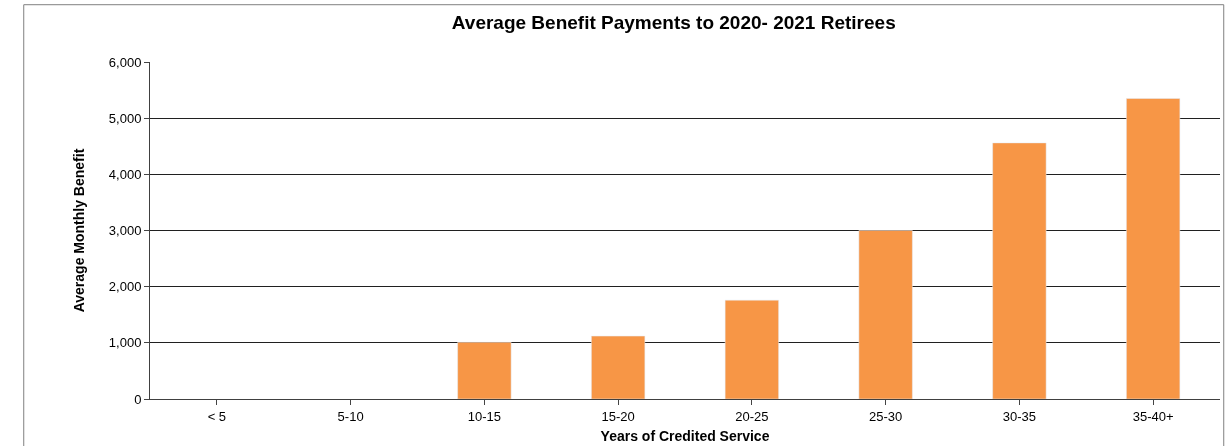 The image size is (1225, 446). Describe the element at coordinates (79, 230) in the screenshot. I see `y-axis-title: Average Monthly Benefit` at that location.